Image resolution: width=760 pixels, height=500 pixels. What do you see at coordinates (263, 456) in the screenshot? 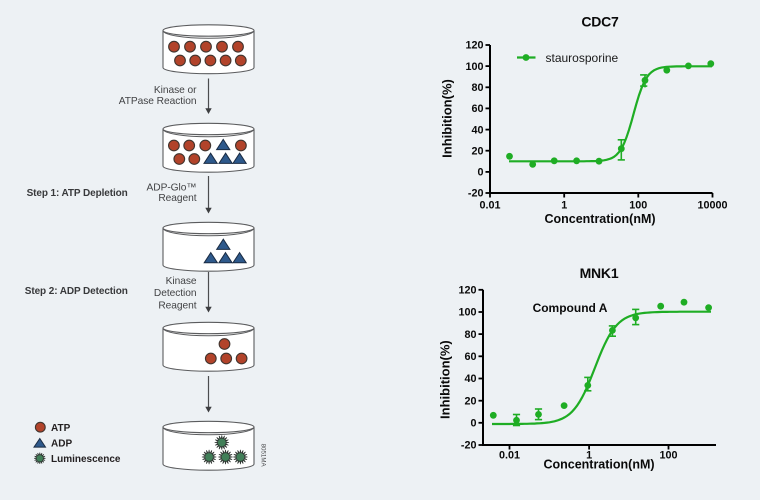
I see `svg-text: 8051MA` at bounding box center [263, 456].